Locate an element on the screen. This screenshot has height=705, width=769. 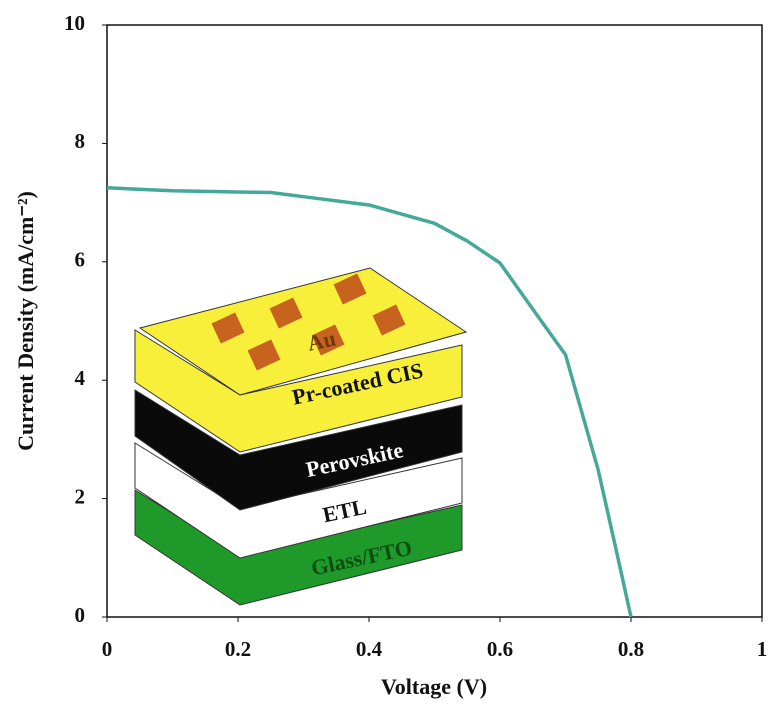
x-tick-label: 0.2 is located at coordinates (238, 649).